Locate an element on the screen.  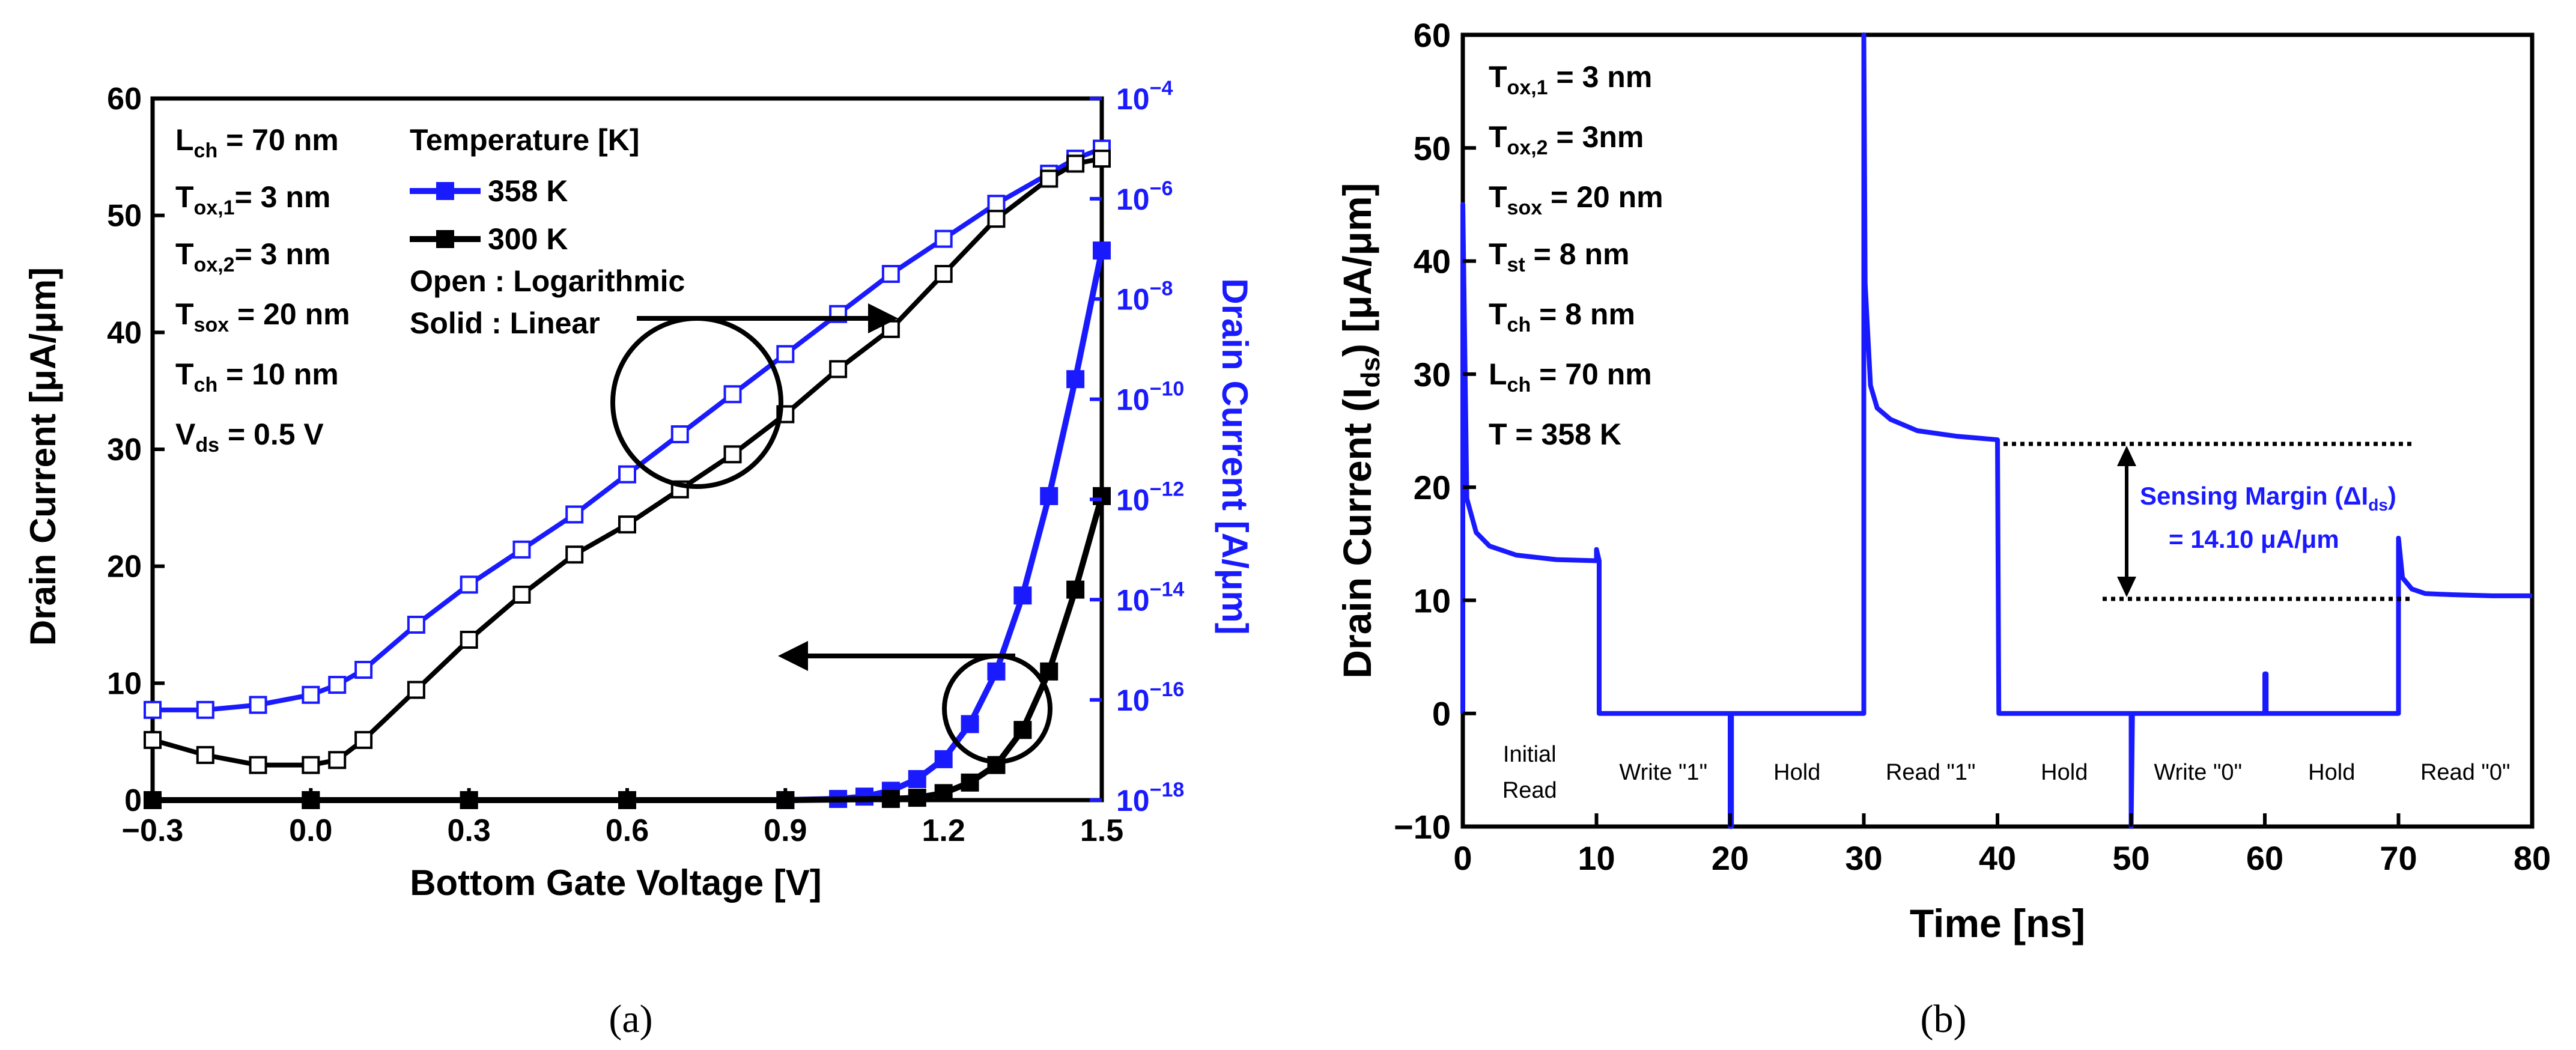
margin-arrow-top-head is located at coordinates (2126, 456).